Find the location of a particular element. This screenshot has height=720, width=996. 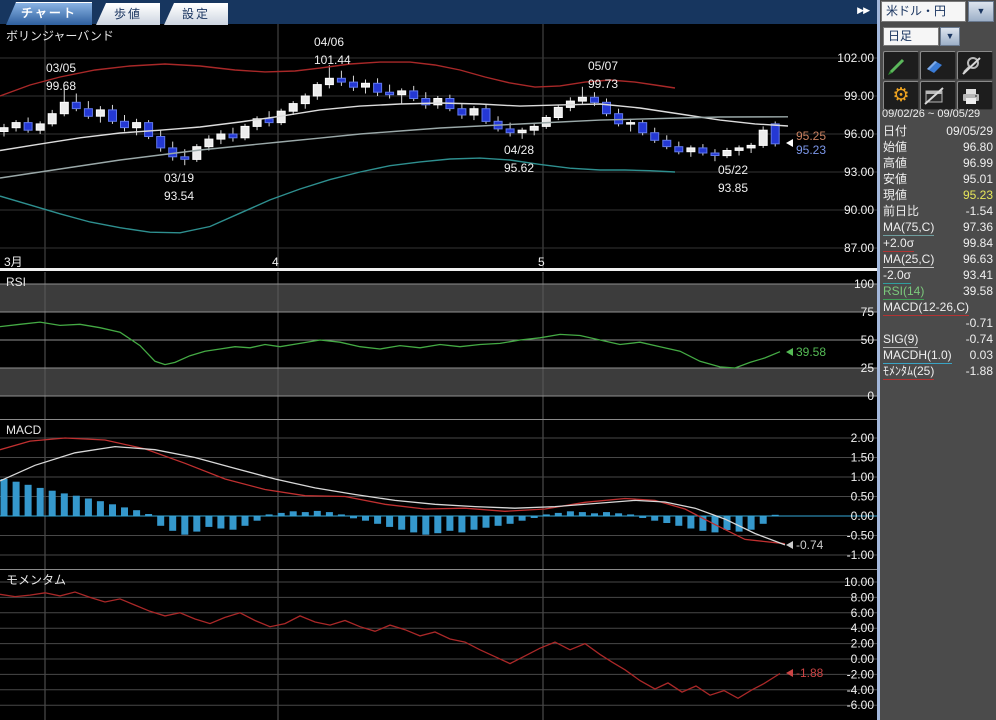

quote-row-value: 93.41 is located at coordinates (977, 275).